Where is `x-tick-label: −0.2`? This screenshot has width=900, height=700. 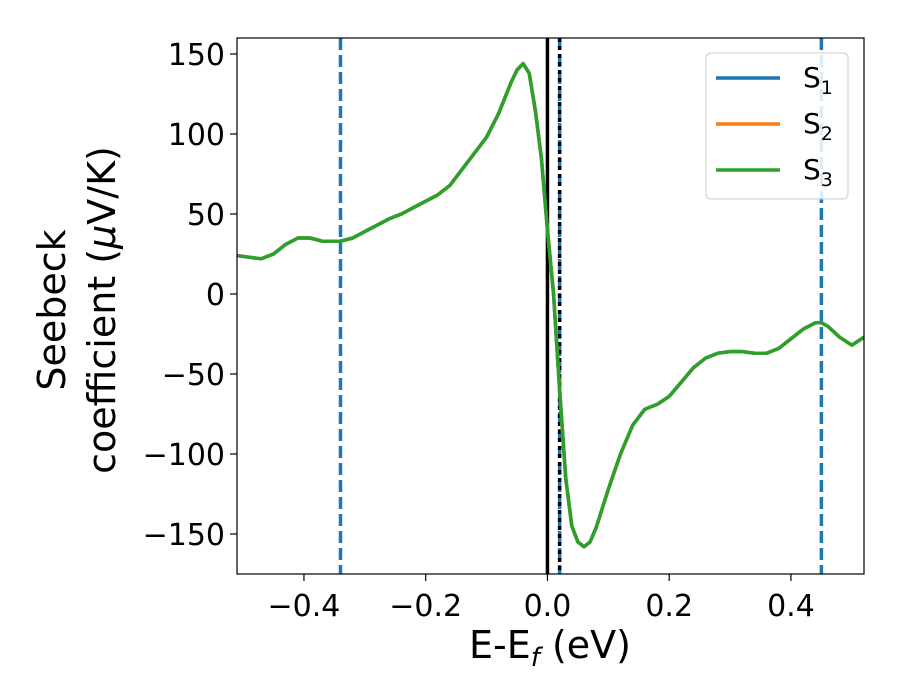
x-tick-label: −0.2 is located at coordinates (425, 606).